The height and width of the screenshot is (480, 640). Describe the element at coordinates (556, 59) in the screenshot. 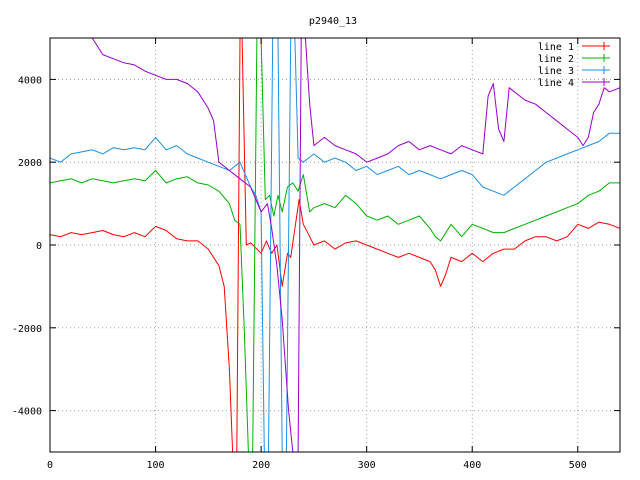

I see `legend-label: line 2` at that location.